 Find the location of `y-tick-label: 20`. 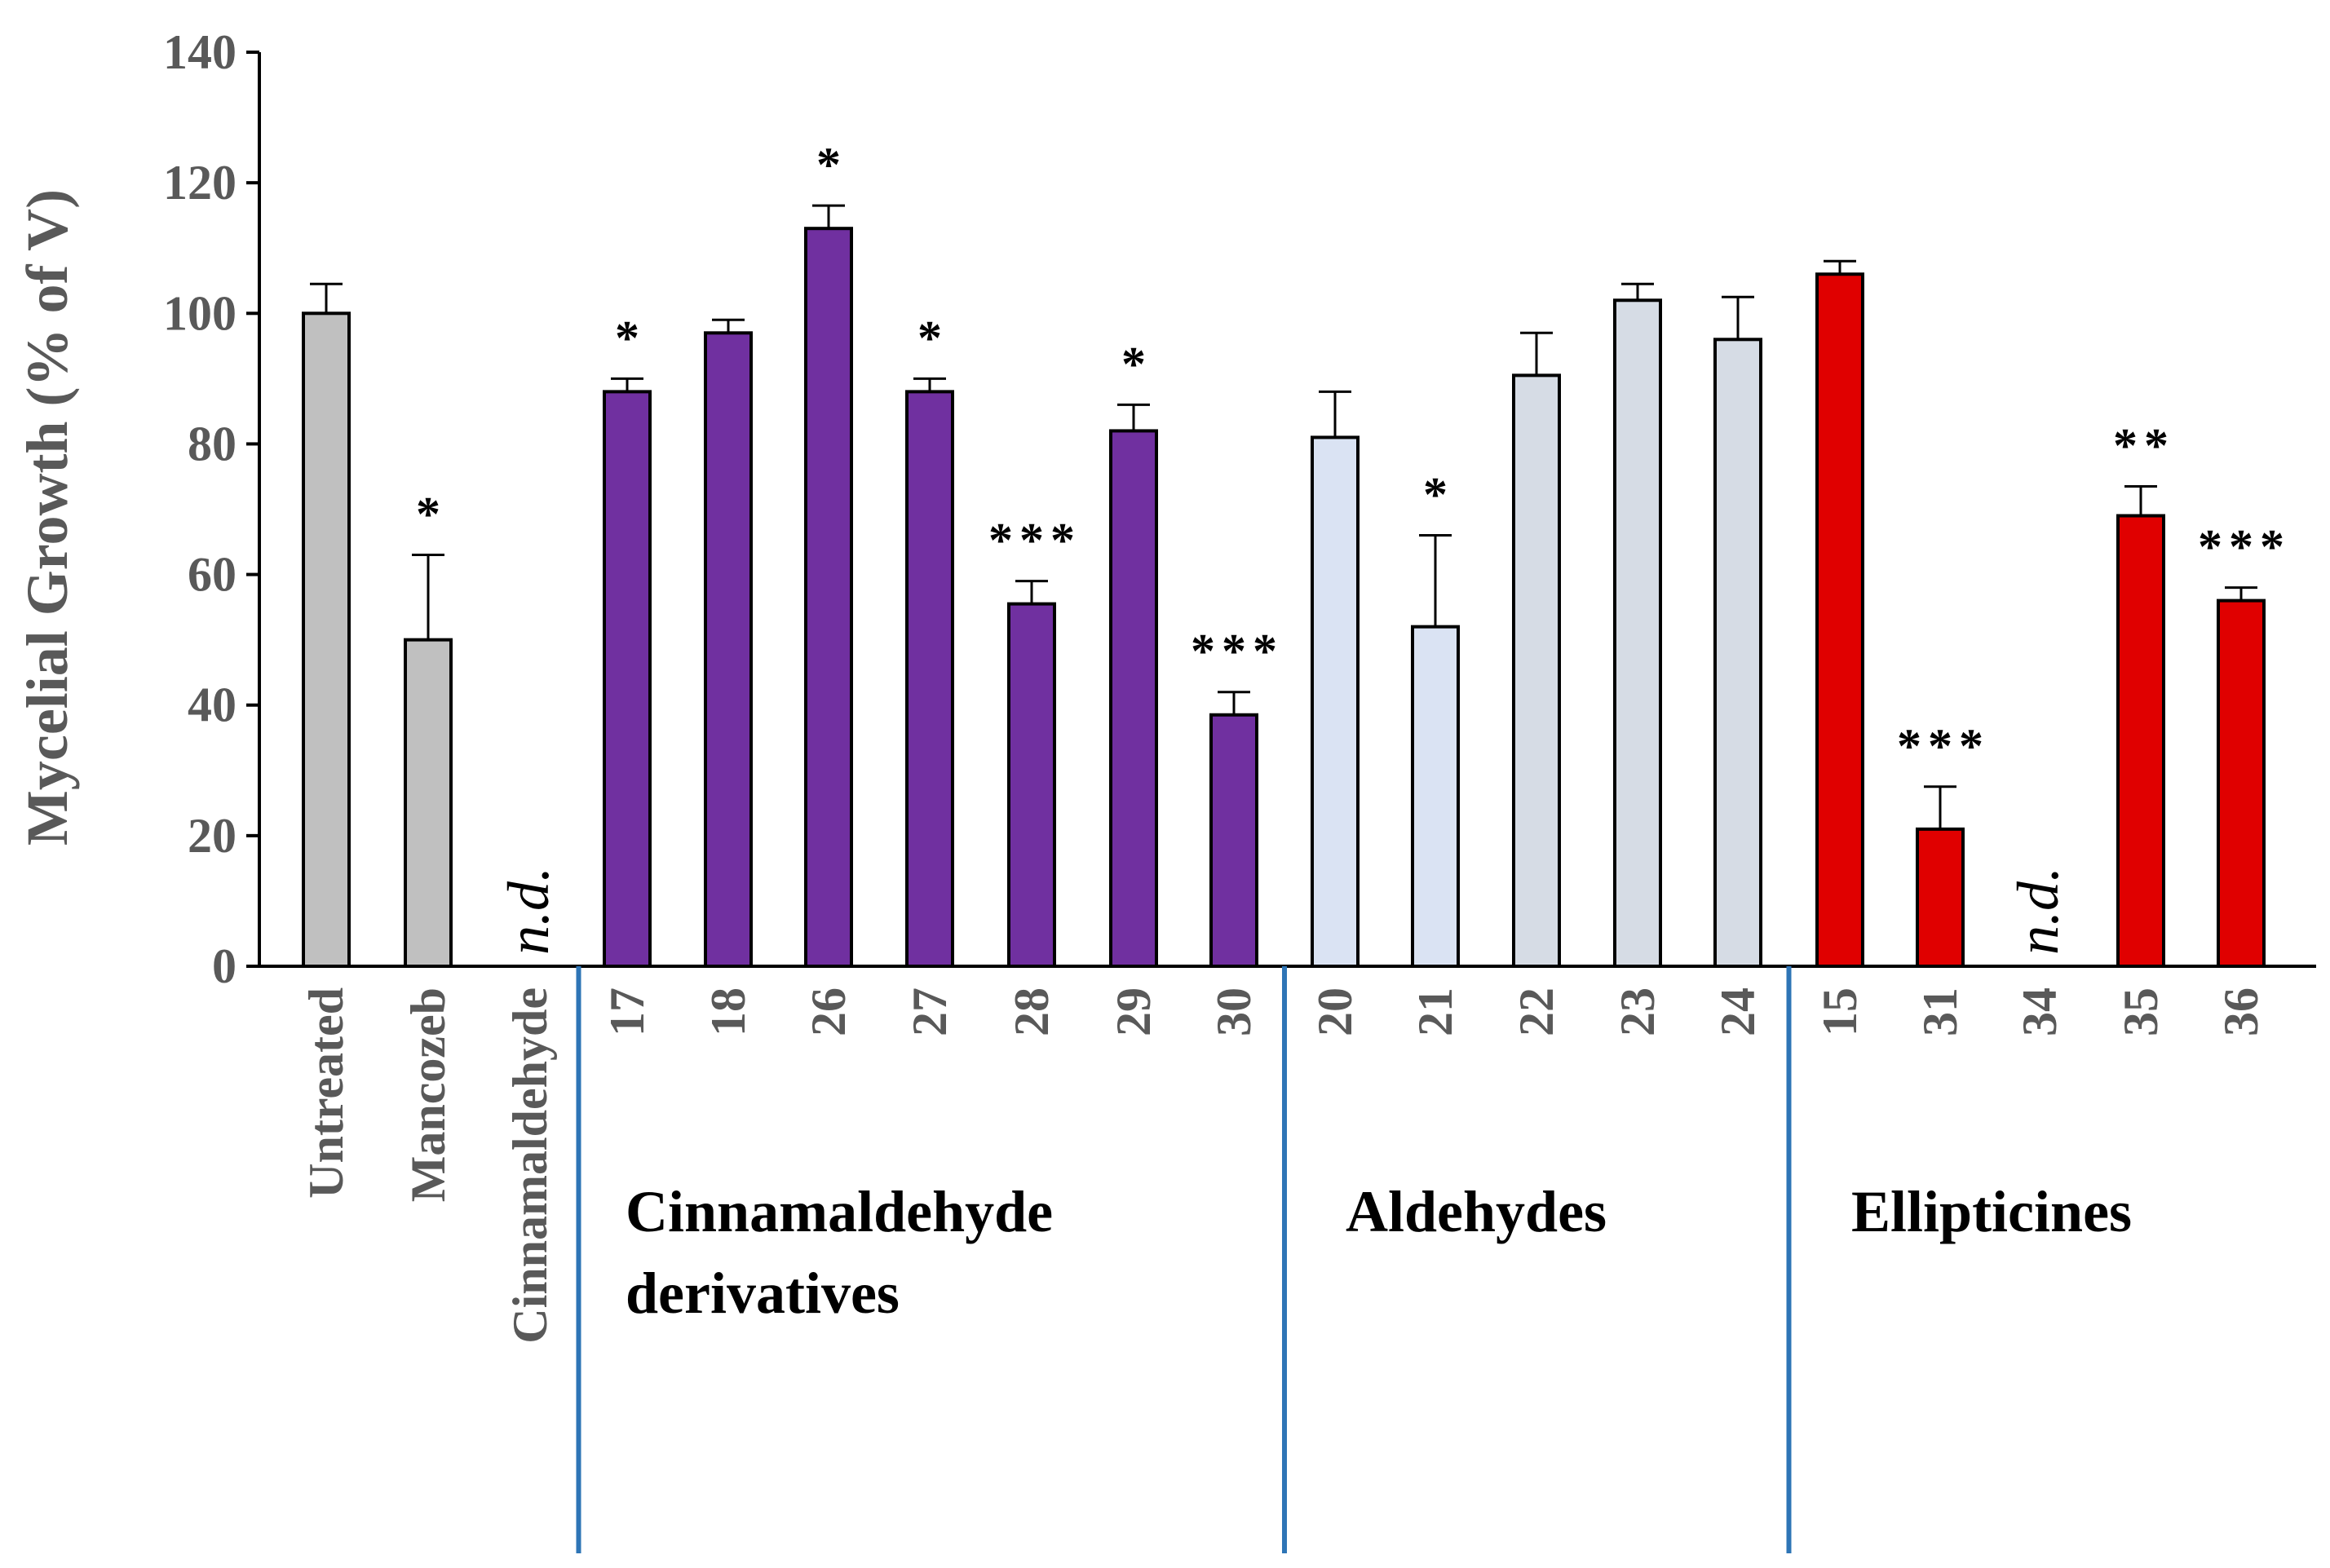

y-tick-label: 20 is located at coordinates (213, 836).